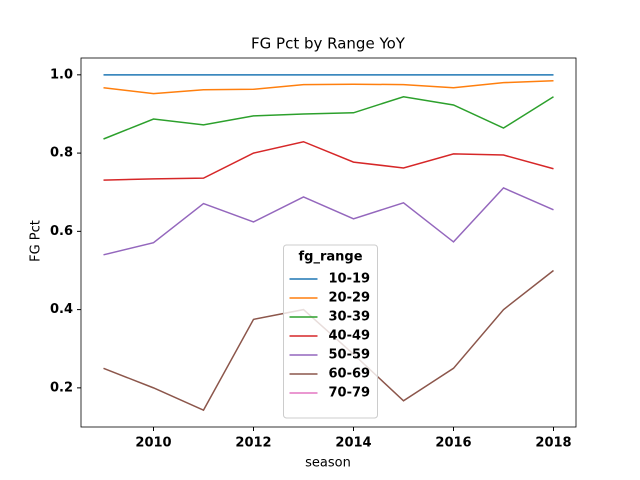  Describe the element at coordinates (353, 443) in the screenshot. I see `x-tick-label: 2014` at that location.